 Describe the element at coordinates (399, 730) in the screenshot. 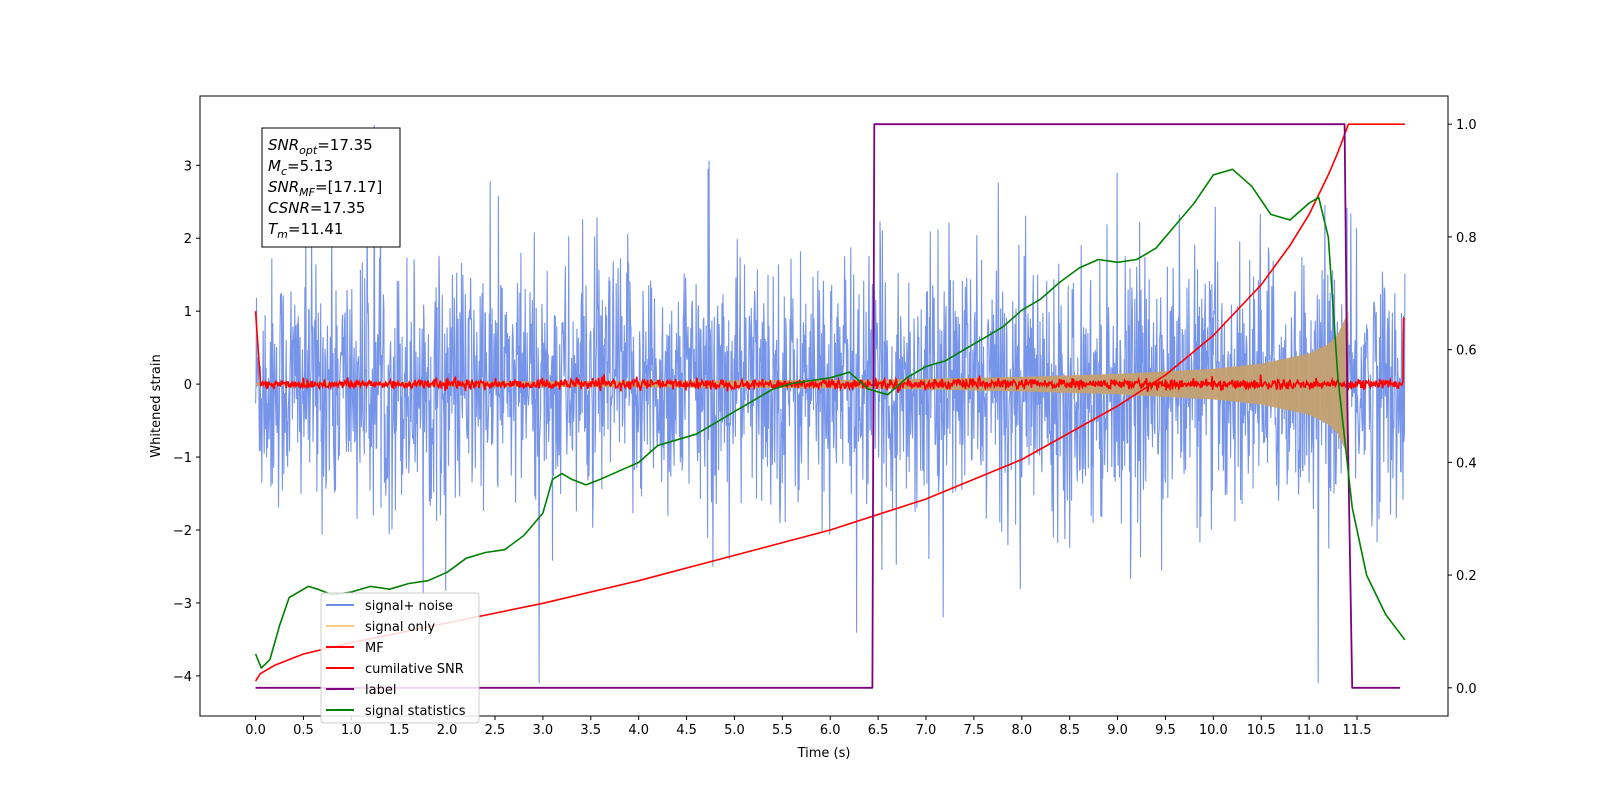

I see `x-tick-label: 1.5` at that location.